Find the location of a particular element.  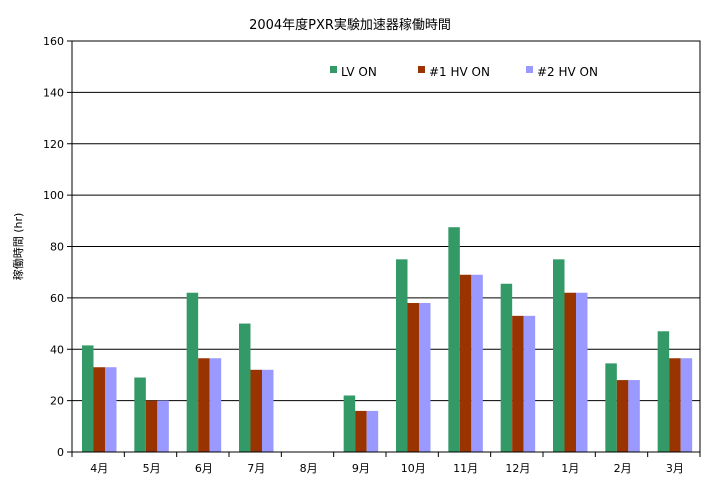

y-tick-label: 160 is located at coordinates (53, 41).